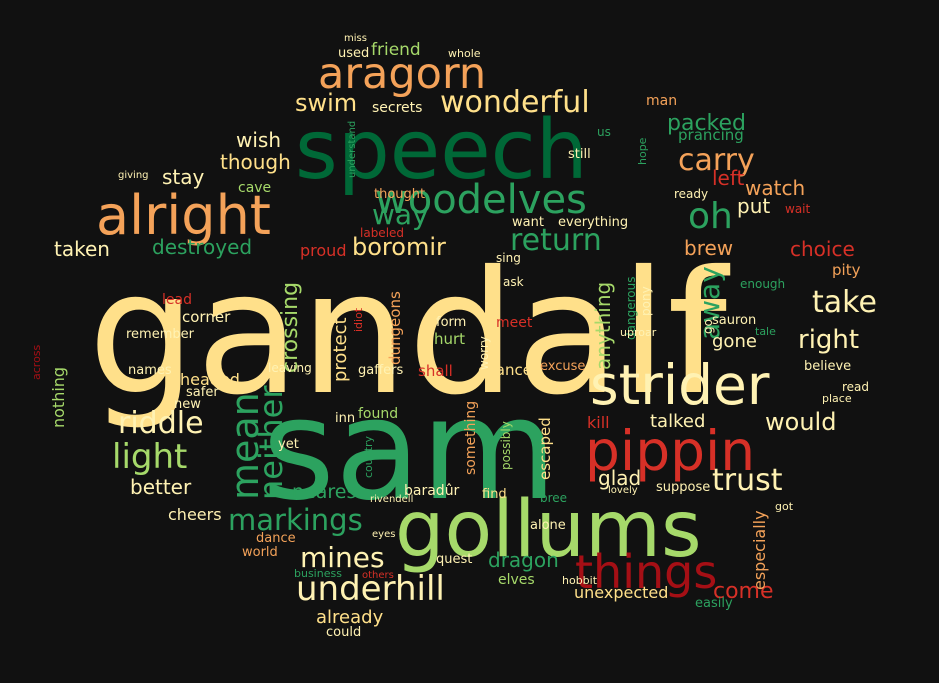 The image size is (939, 683). I want to click on word-chance: chance, so click(505, 370).